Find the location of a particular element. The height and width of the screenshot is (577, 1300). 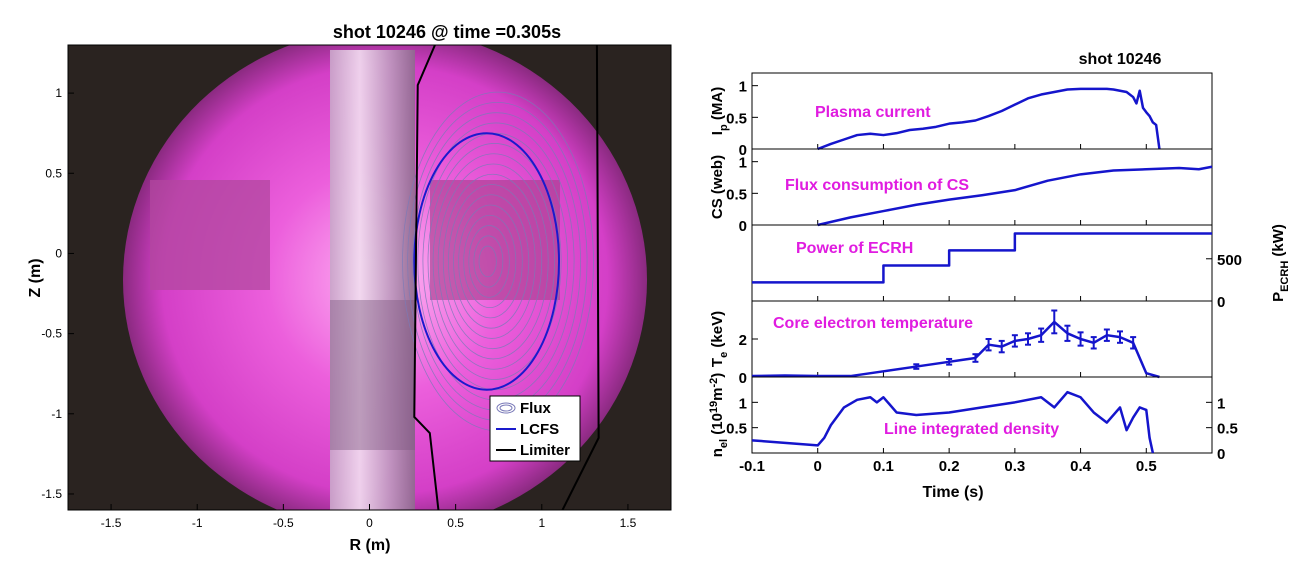

legend: Flux LCFS Limiter is located at coordinates (535, 428).